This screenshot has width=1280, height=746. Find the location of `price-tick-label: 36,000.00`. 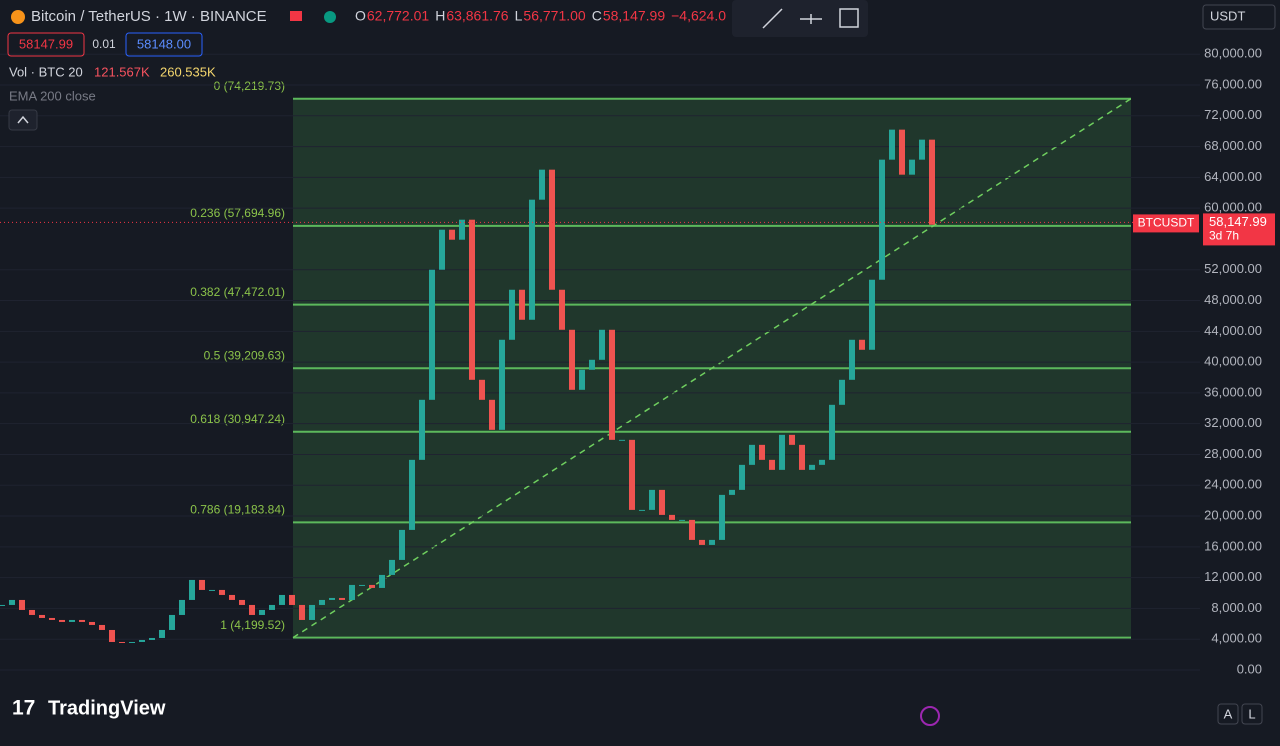

price-tick-label: 36,000.00 is located at coordinates (1233, 391).